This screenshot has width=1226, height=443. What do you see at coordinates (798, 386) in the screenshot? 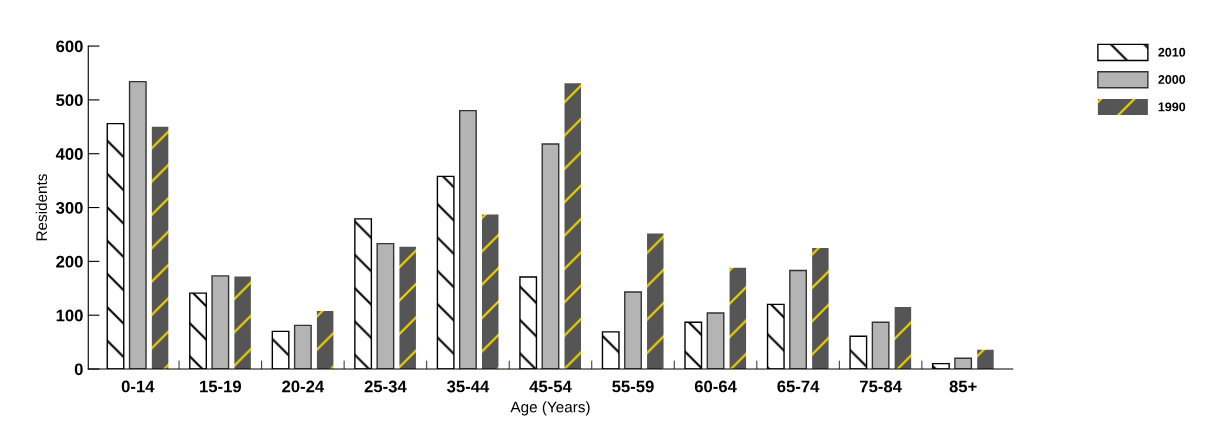
I see `x-tick-label: 65-74` at bounding box center [798, 386].